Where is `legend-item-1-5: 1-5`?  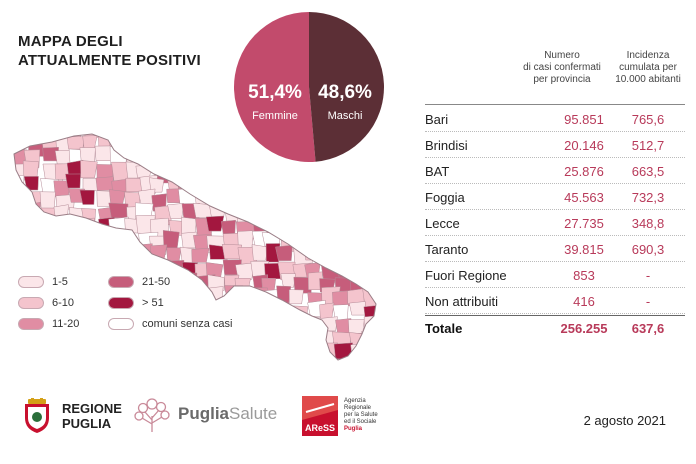 legend-item-1-5: 1-5 is located at coordinates (43, 282).